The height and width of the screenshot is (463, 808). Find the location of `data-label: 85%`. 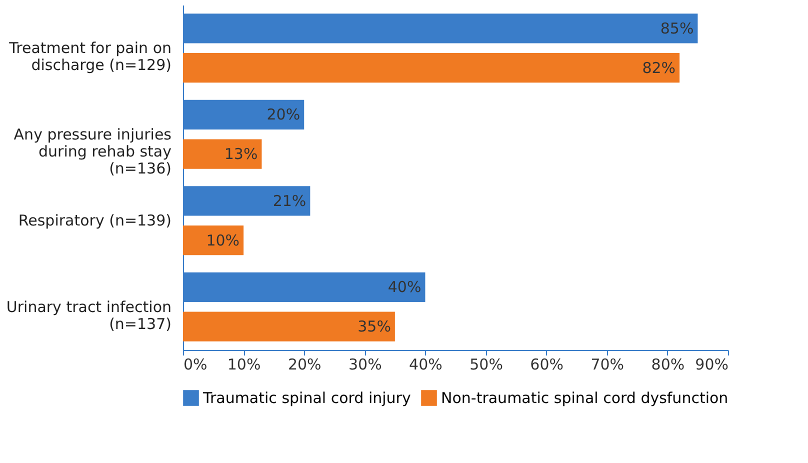

data-label: 85% is located at coordinates (677, 28).